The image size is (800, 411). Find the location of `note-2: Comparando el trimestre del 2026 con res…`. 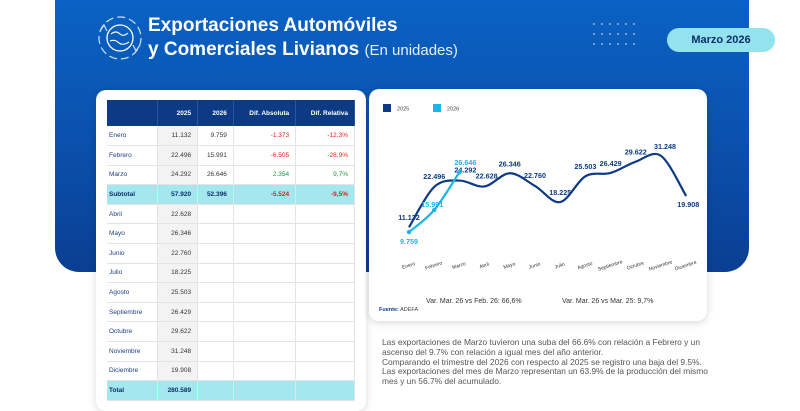

note-2: Comparando el trimestre del 2026 con res… is located at coordinates (542, 361).